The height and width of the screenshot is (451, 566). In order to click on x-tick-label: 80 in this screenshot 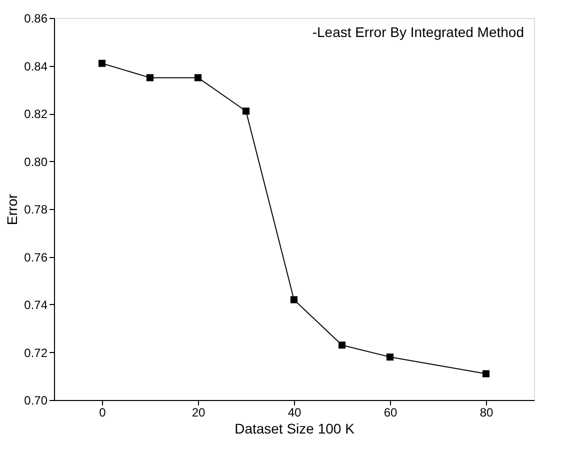, I will do `click(487, 413)`.